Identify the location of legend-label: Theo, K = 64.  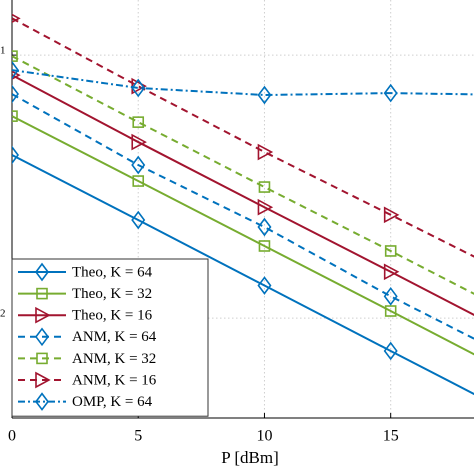
(112, 272).